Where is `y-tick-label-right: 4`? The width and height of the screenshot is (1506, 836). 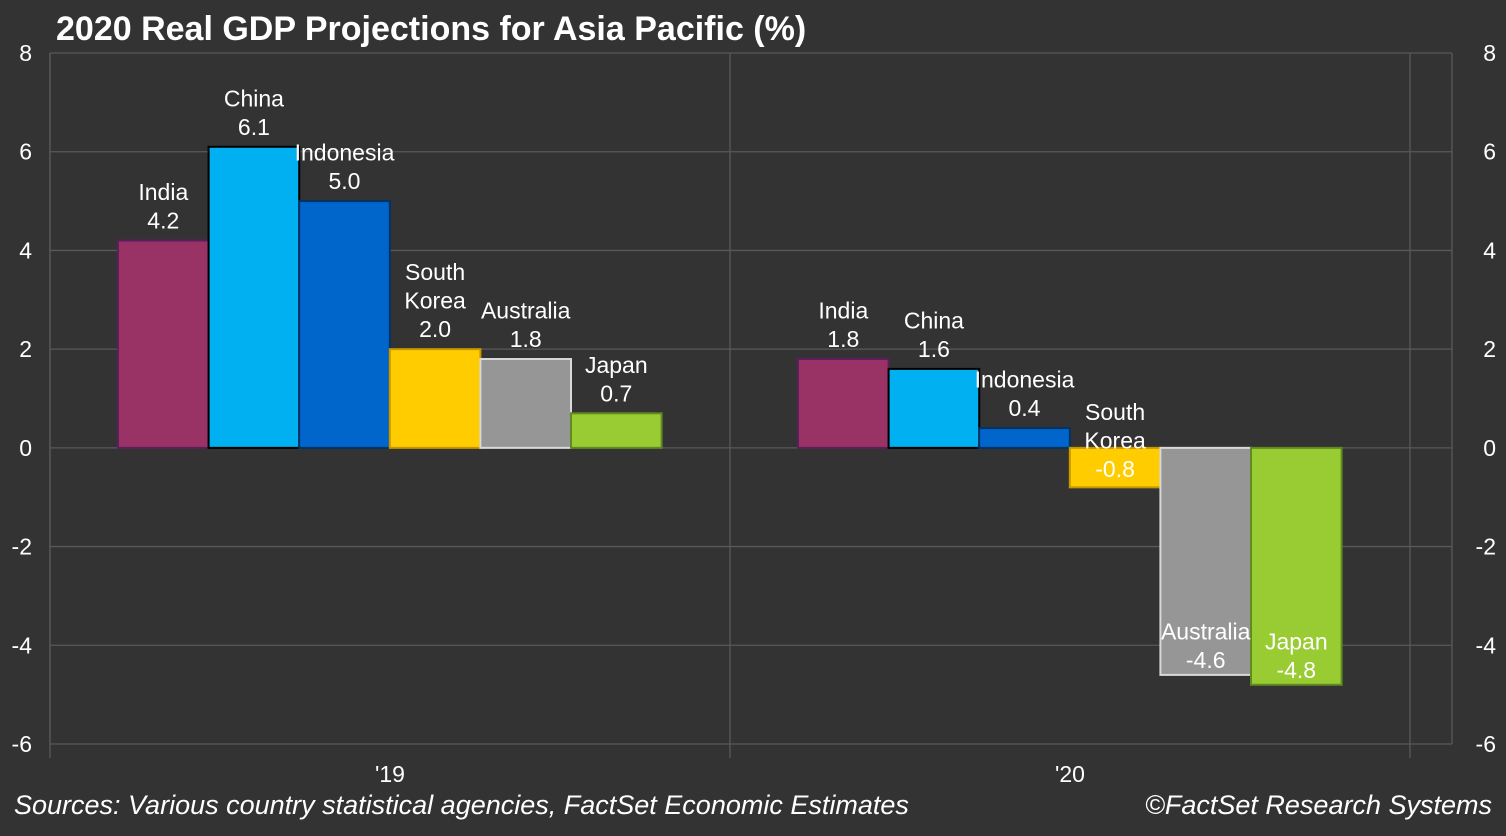 y-tick-label-right: 4 is located at coordinates (1489, 250).